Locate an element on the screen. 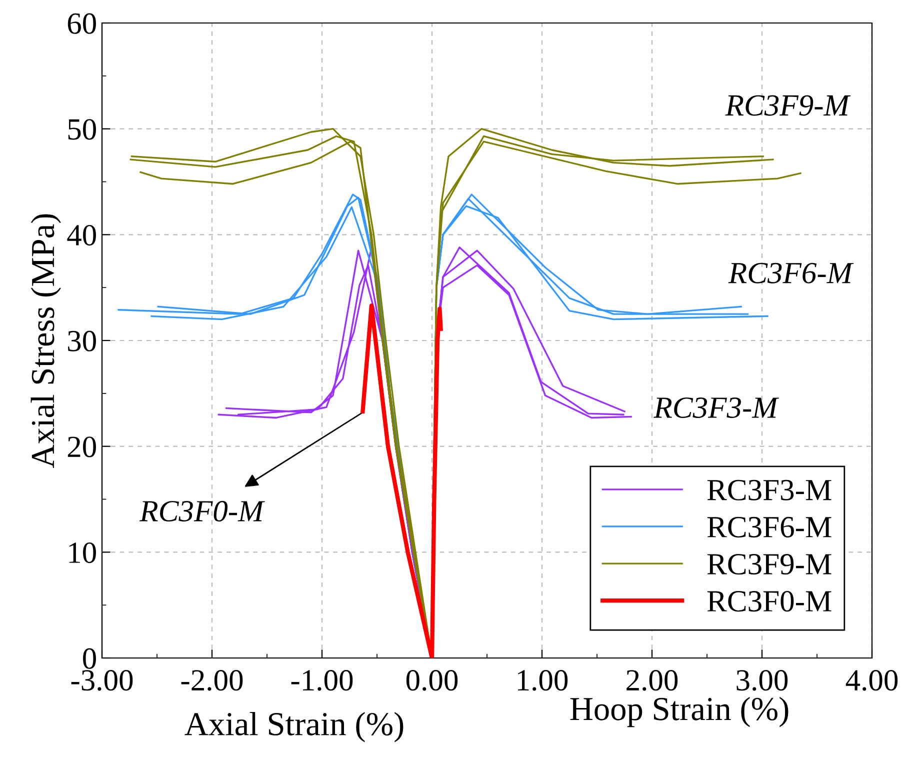 The width and height of the screenshot is (915, 759). x-tick-label: 0.00 is located at coordinates (432, 680).